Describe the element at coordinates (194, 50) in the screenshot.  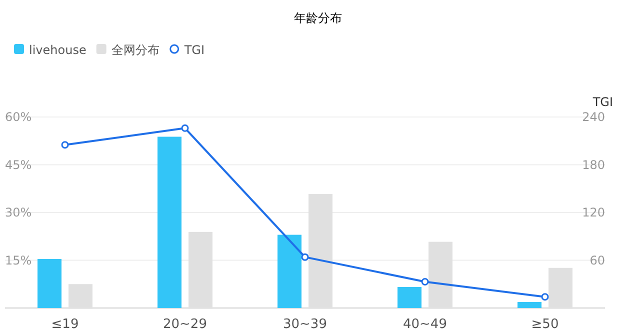
I see `legend-label: TGI` at that location.